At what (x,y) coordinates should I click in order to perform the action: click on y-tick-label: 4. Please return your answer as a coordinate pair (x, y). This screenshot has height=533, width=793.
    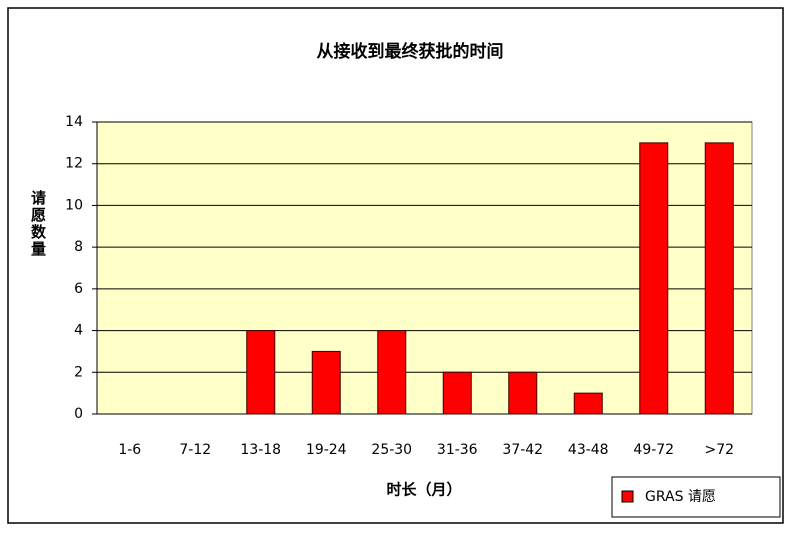
    Looking at the image, I should click on (78, 331).